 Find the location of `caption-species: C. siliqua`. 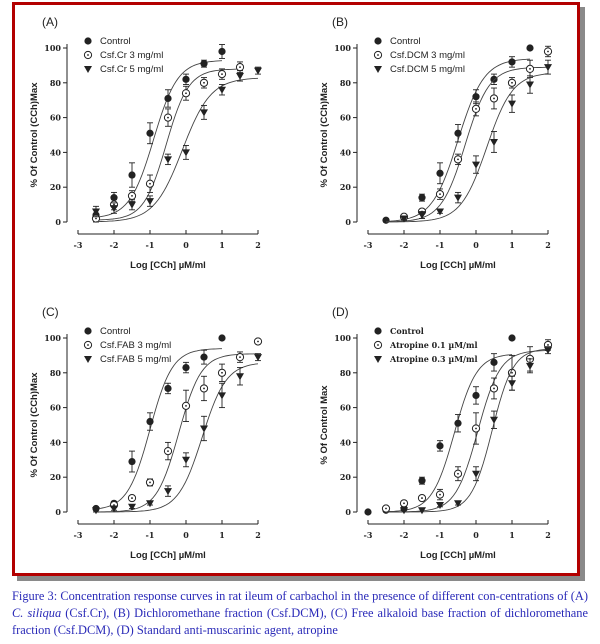

caption-species: C. siliqua is located at coordinates (37, 613).